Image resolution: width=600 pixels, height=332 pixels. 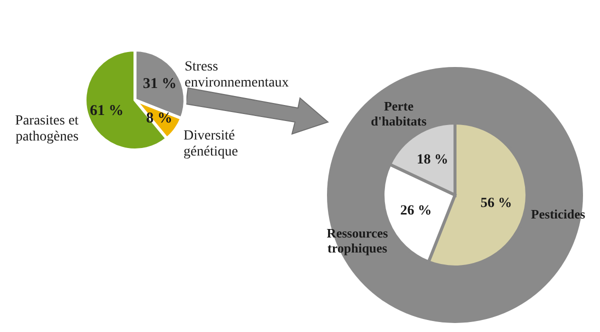 What do you see at coordinates (107, 111) in the screenshot?
I see `data-label: 61 %` at bounding box center [107, 111].